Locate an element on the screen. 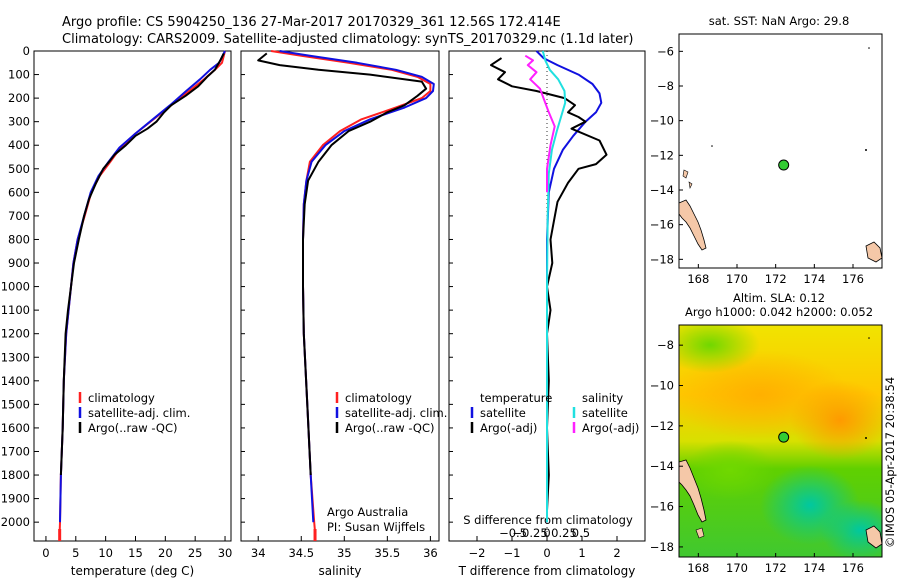  y-tick-label: 400 is located at coordinates (19, 145).